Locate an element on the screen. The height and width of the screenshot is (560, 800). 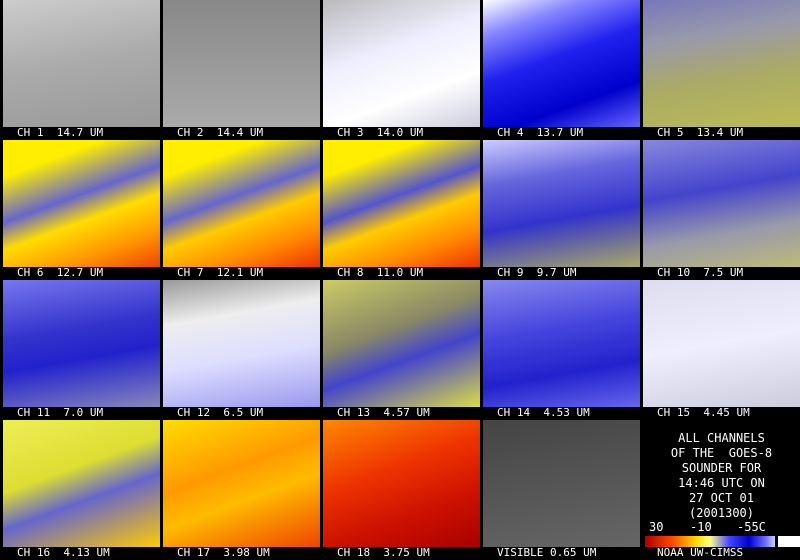
scale-label: -10 is located at coordinates (701, 527).